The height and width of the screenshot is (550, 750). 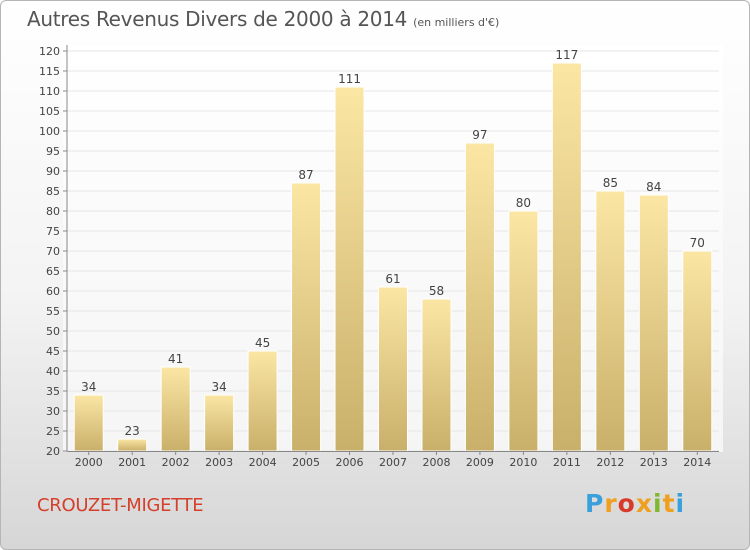 I want to click on bar-2002, so click(x=175, y=409).